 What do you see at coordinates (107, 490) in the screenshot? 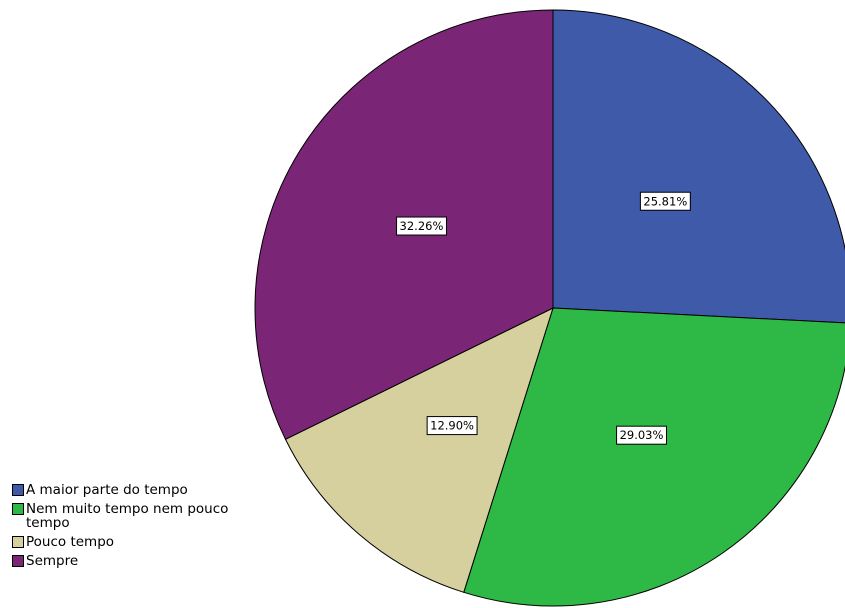
I see `legend-label: A maior parte do tempo` at bounding box center [107, 490].